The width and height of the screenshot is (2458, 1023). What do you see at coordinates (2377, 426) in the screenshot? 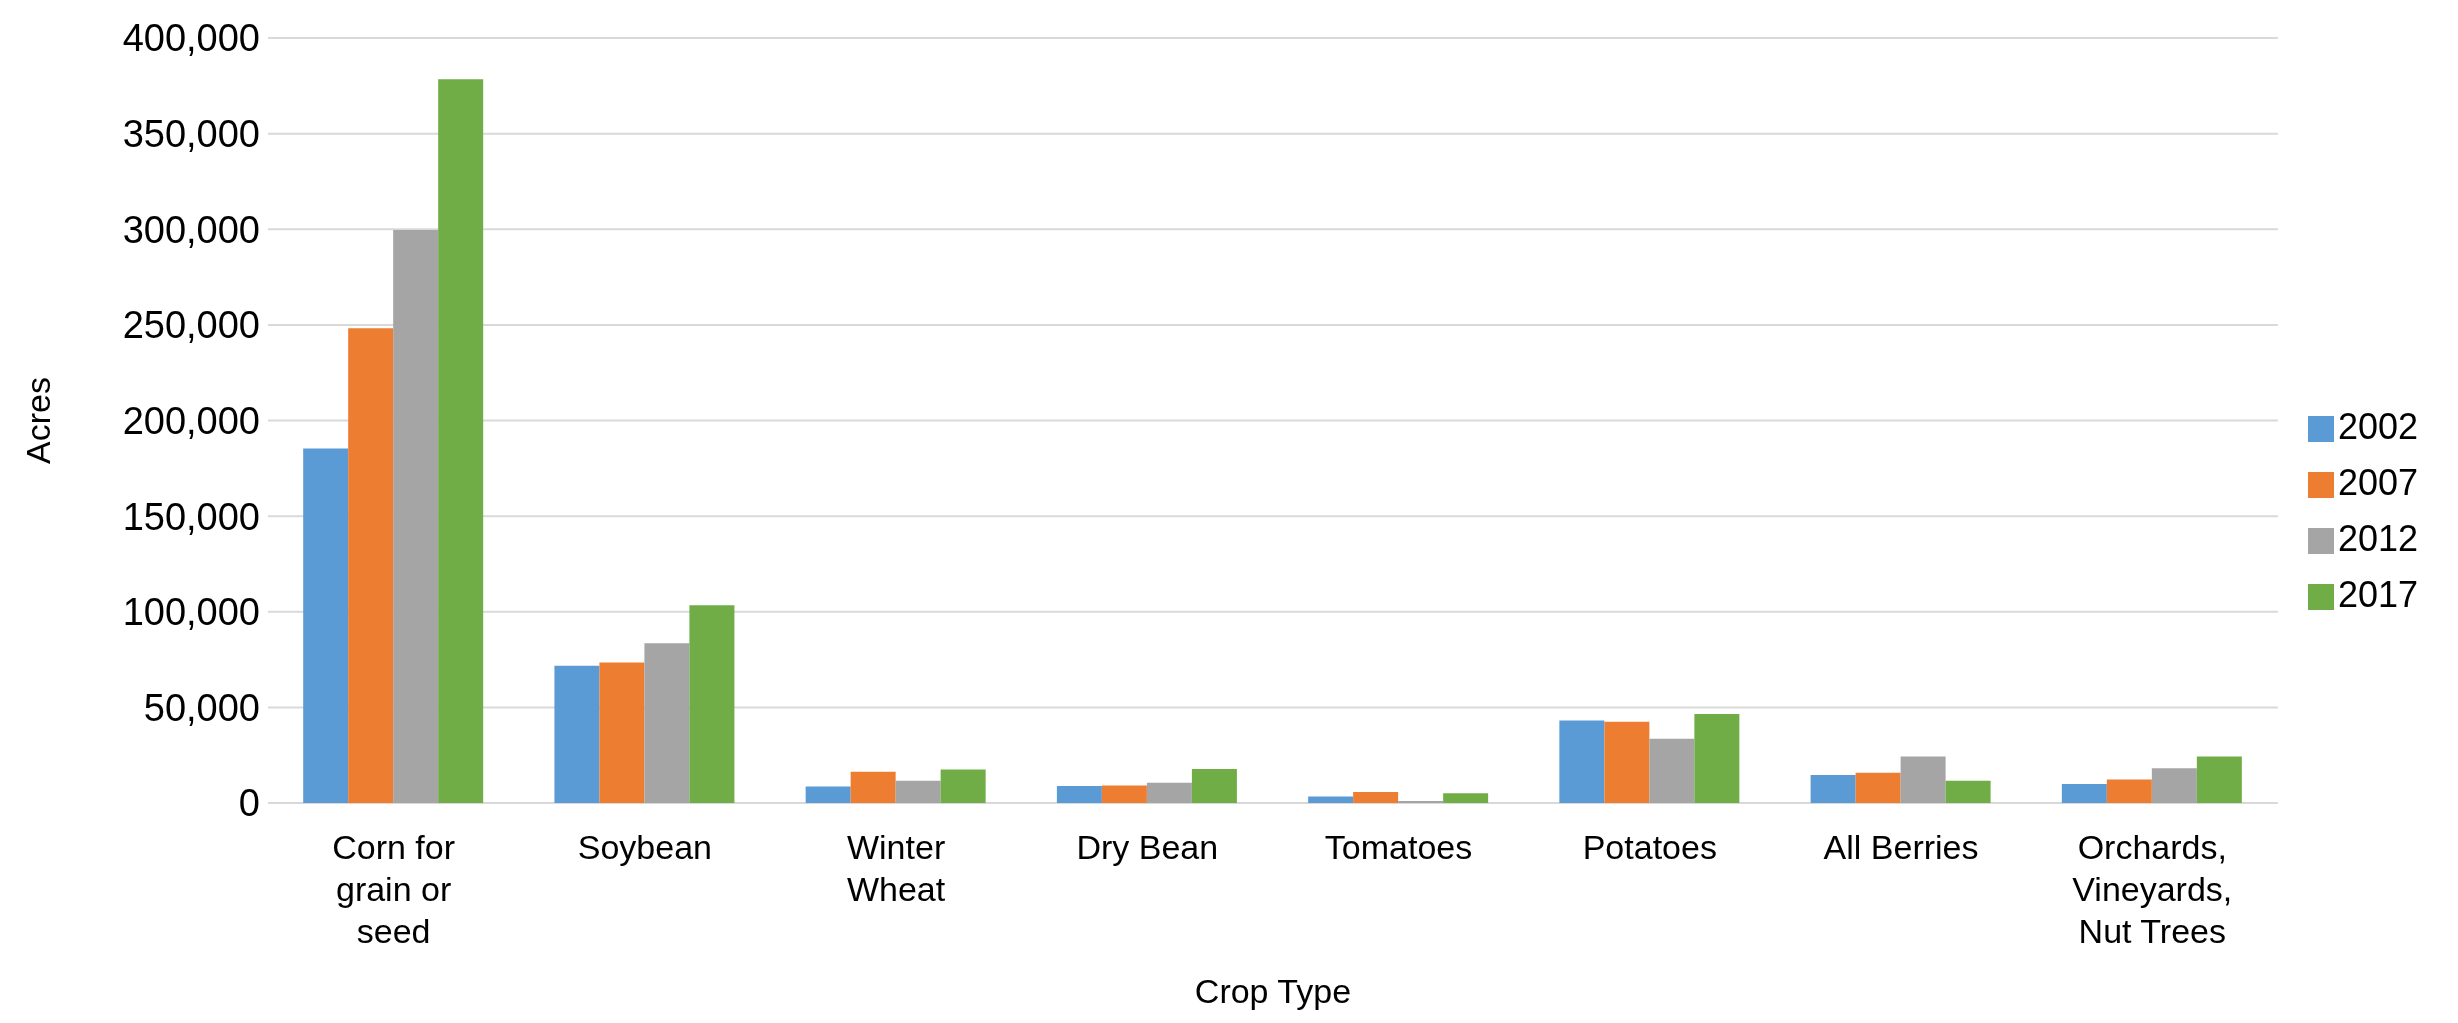
I see `legend-label: 2002` at bounding box center [2377, 426].